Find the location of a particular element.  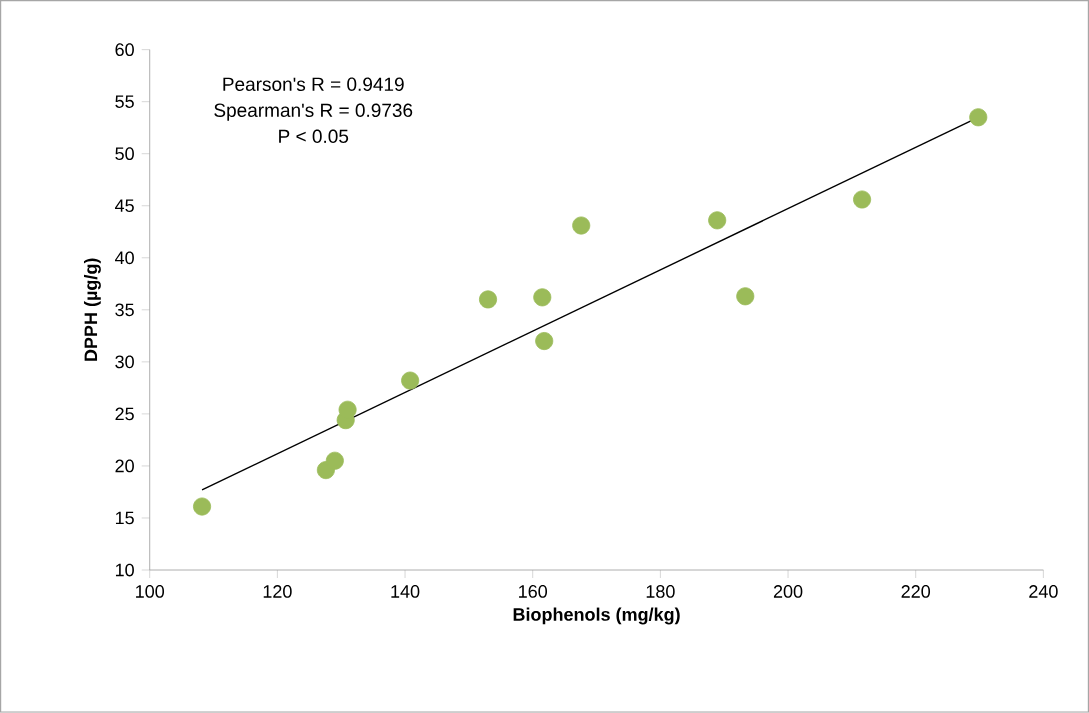

y-axis-title: DPPH (µg/g) is located at coordinates (92, 309).